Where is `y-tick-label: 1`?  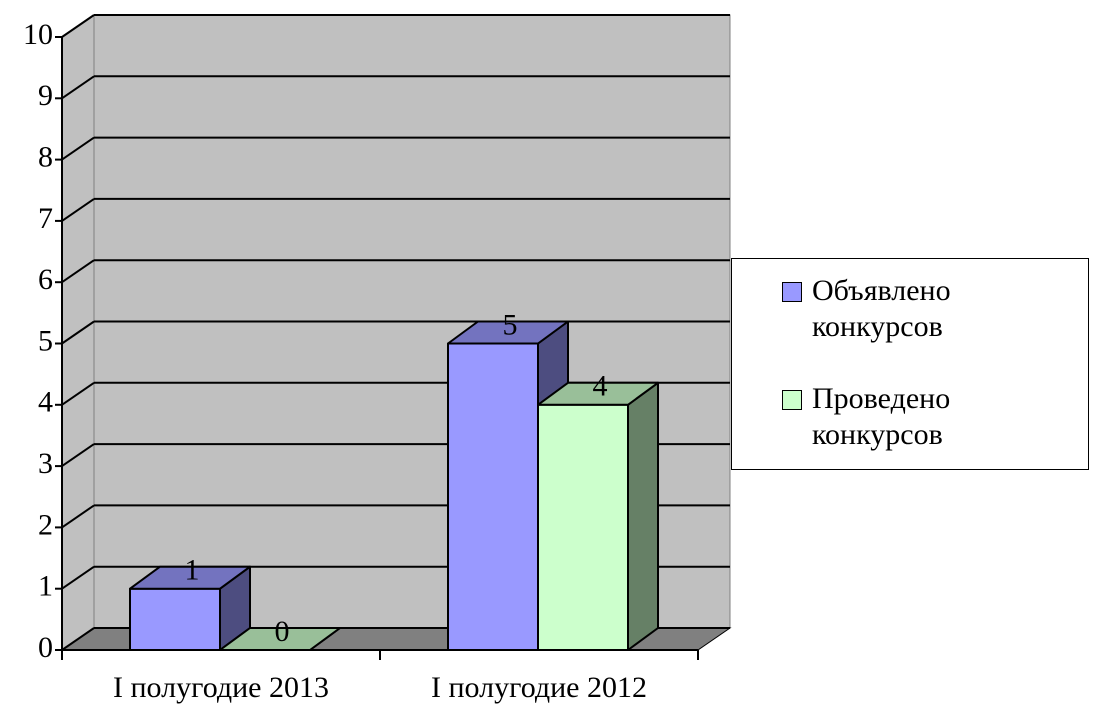 y-tick-label: 1 is located at coordinates (45, 586).